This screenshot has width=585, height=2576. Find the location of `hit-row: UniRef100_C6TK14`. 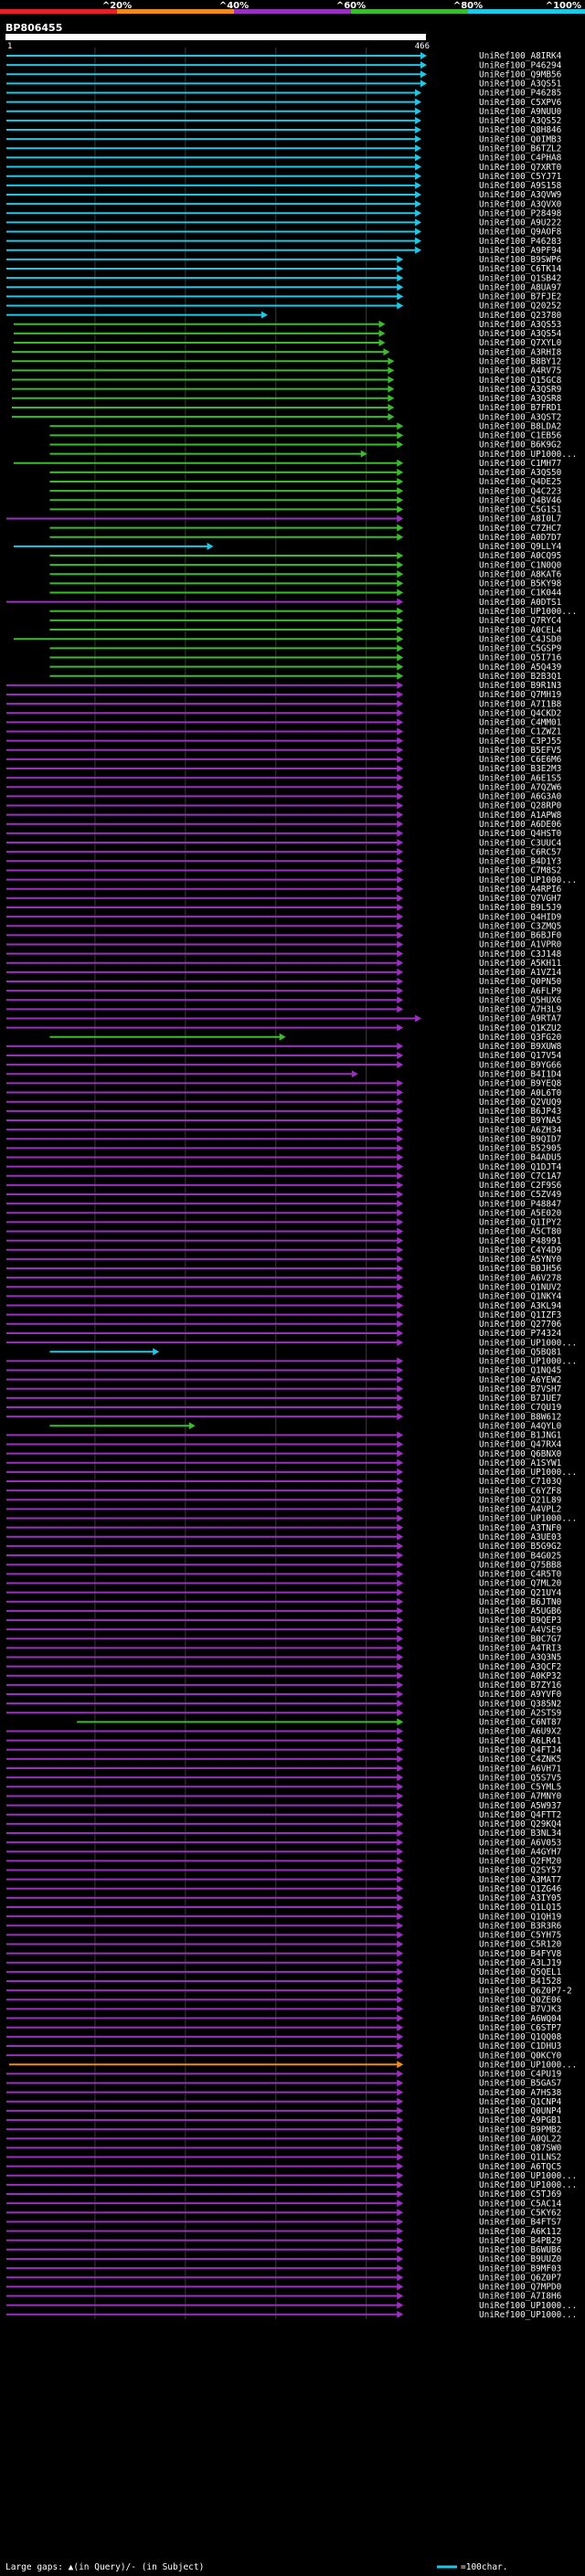

hit-row: UniRef100_C6TK14 is located at coordinates (284, 269).